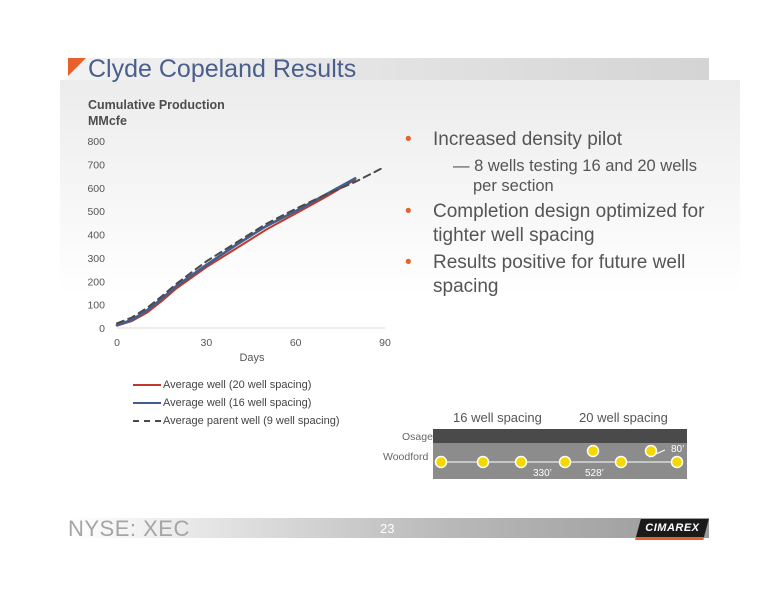  I want to click on chart-ylabel: Cumulative Production MMcfe, so click(156, 113).